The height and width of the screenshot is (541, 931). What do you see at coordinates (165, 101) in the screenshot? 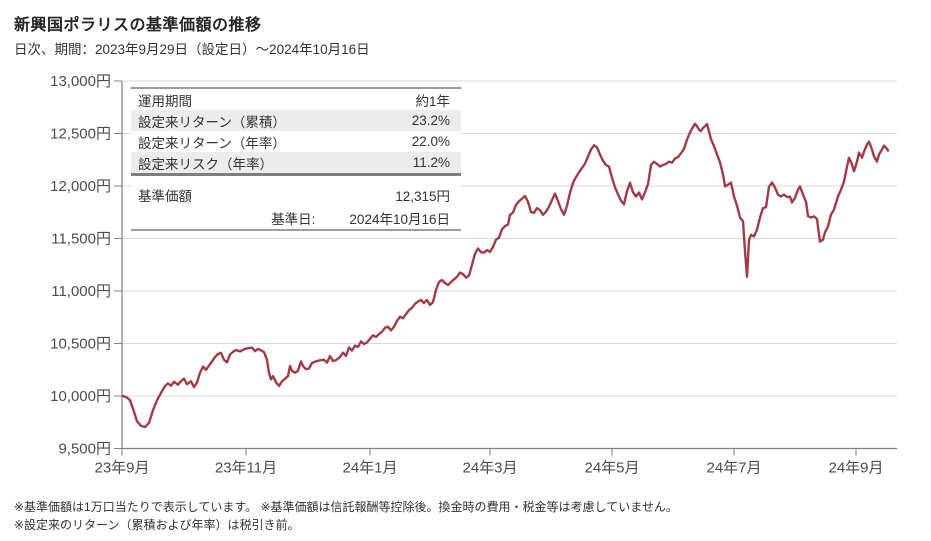
I see `row-label: 運用期間` at bounding box center [165, 101].